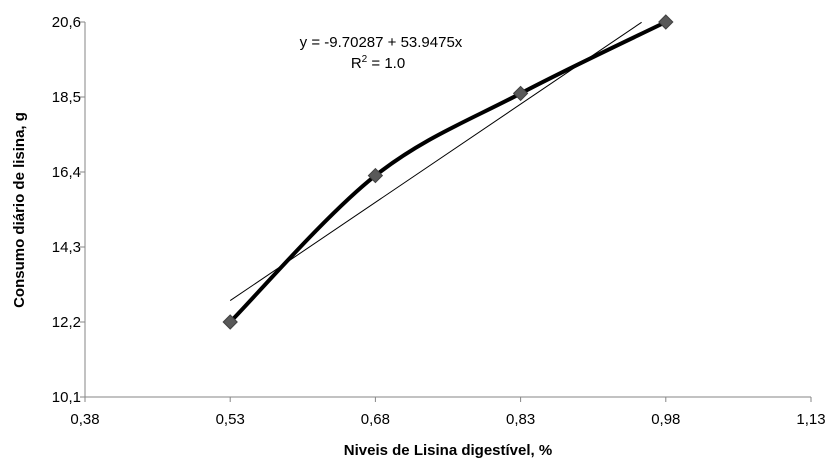 The image size is (831, 459). What do you see at coordinates (66, 322) in the screenshot?
I see `y-tick-label: 12,2` at bounding box center [66, 322].